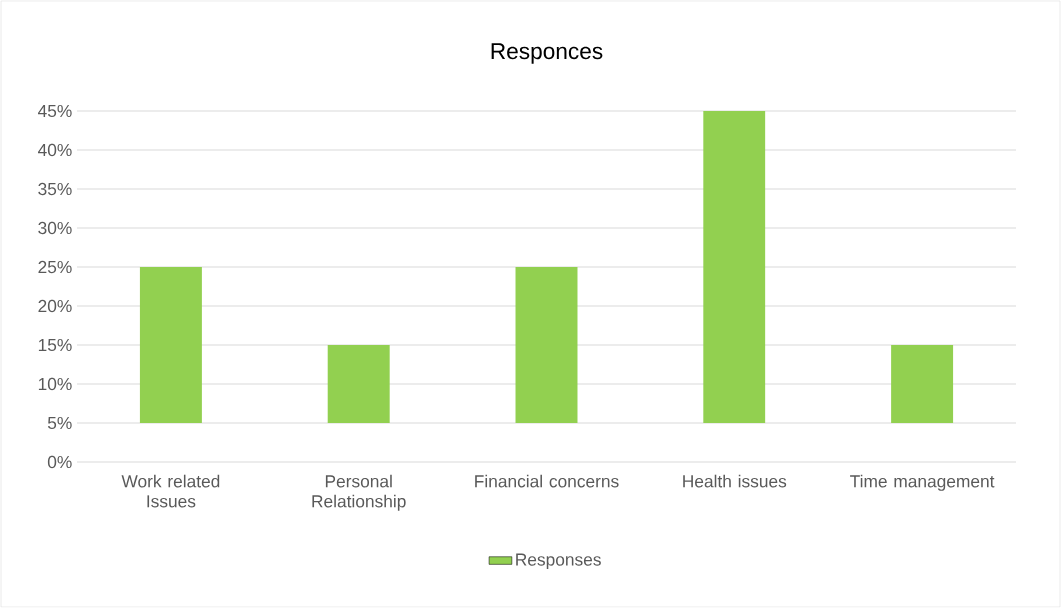 Image resolution: width=1061 pixels, height=608 pixels. I want to click on x-tick-label: Work related Issues, so click(170, 491).